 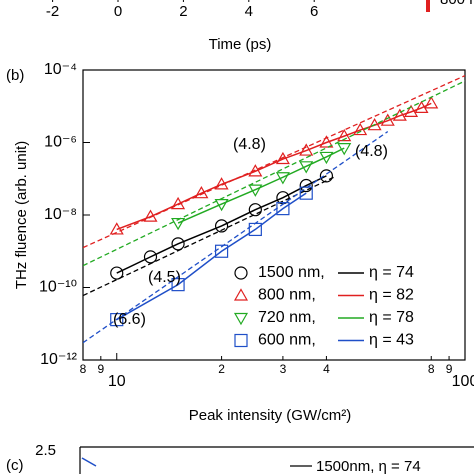 I want to click on y-tick-label: 10⁻⁶, so click(x=60, y=142).